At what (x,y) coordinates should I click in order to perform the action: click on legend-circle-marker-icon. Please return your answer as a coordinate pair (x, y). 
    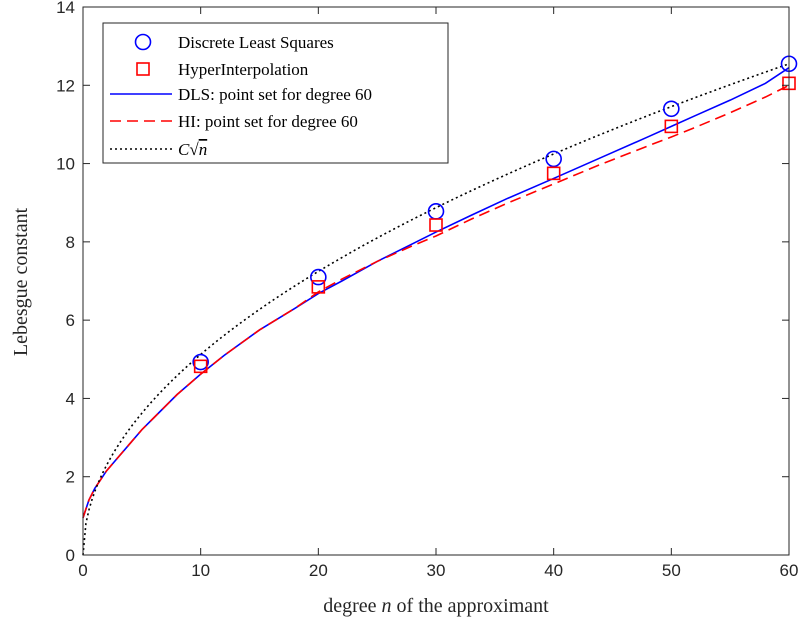
    Looking at the image, I should click on (143, 42).